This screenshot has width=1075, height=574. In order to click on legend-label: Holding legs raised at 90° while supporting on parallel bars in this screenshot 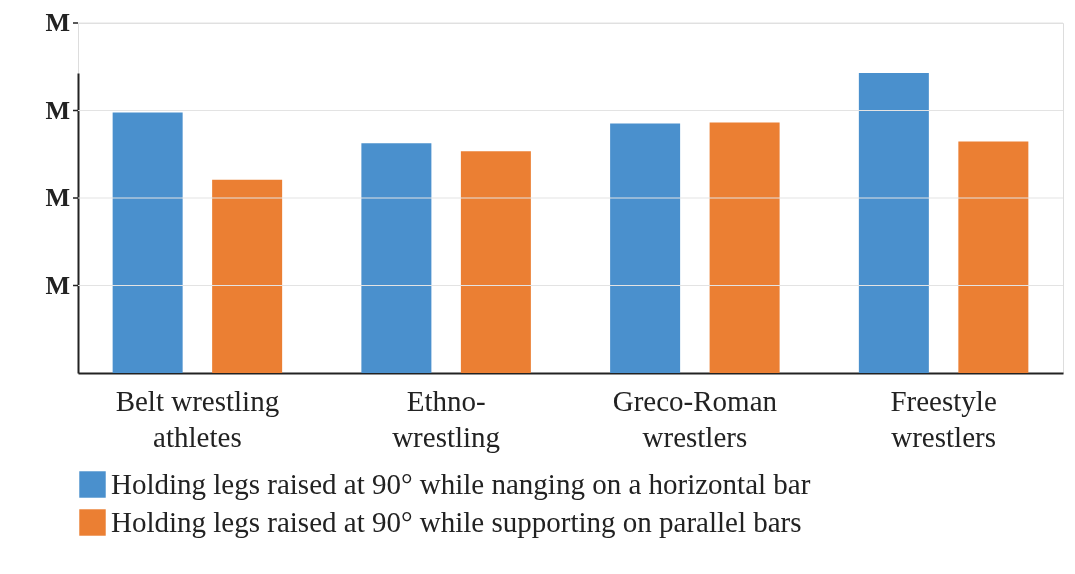, I will do `click(456, 521)`.